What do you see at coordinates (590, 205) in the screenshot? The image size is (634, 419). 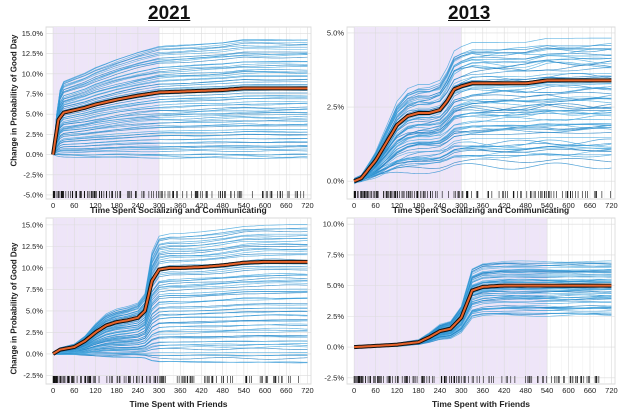 I see `x-tick-label: 660` at bounding box center [590, 205].